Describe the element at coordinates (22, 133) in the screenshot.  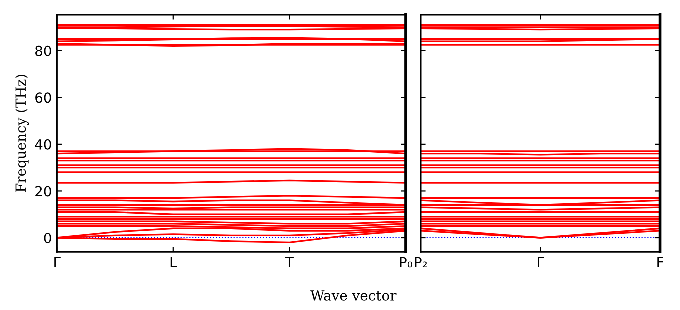
I see `y-axis-title: Frequency (THz)` at that location.